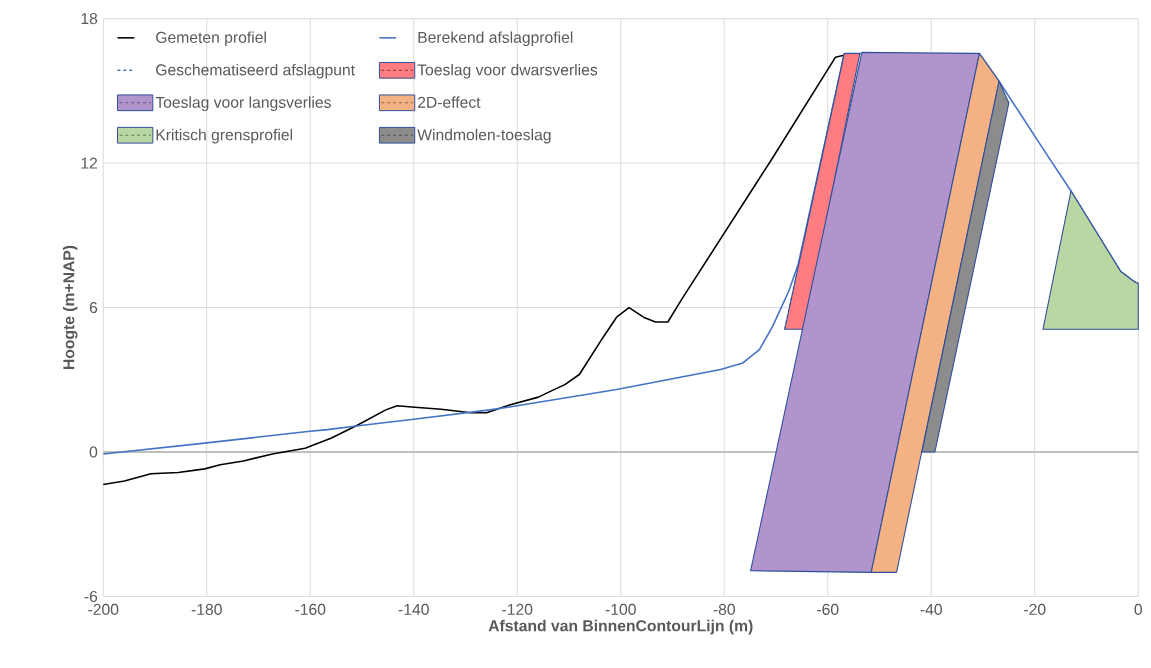  Describe the element at coordinates (931, 609) in the screenshot. I see `x-tick-label: -40` at that location.